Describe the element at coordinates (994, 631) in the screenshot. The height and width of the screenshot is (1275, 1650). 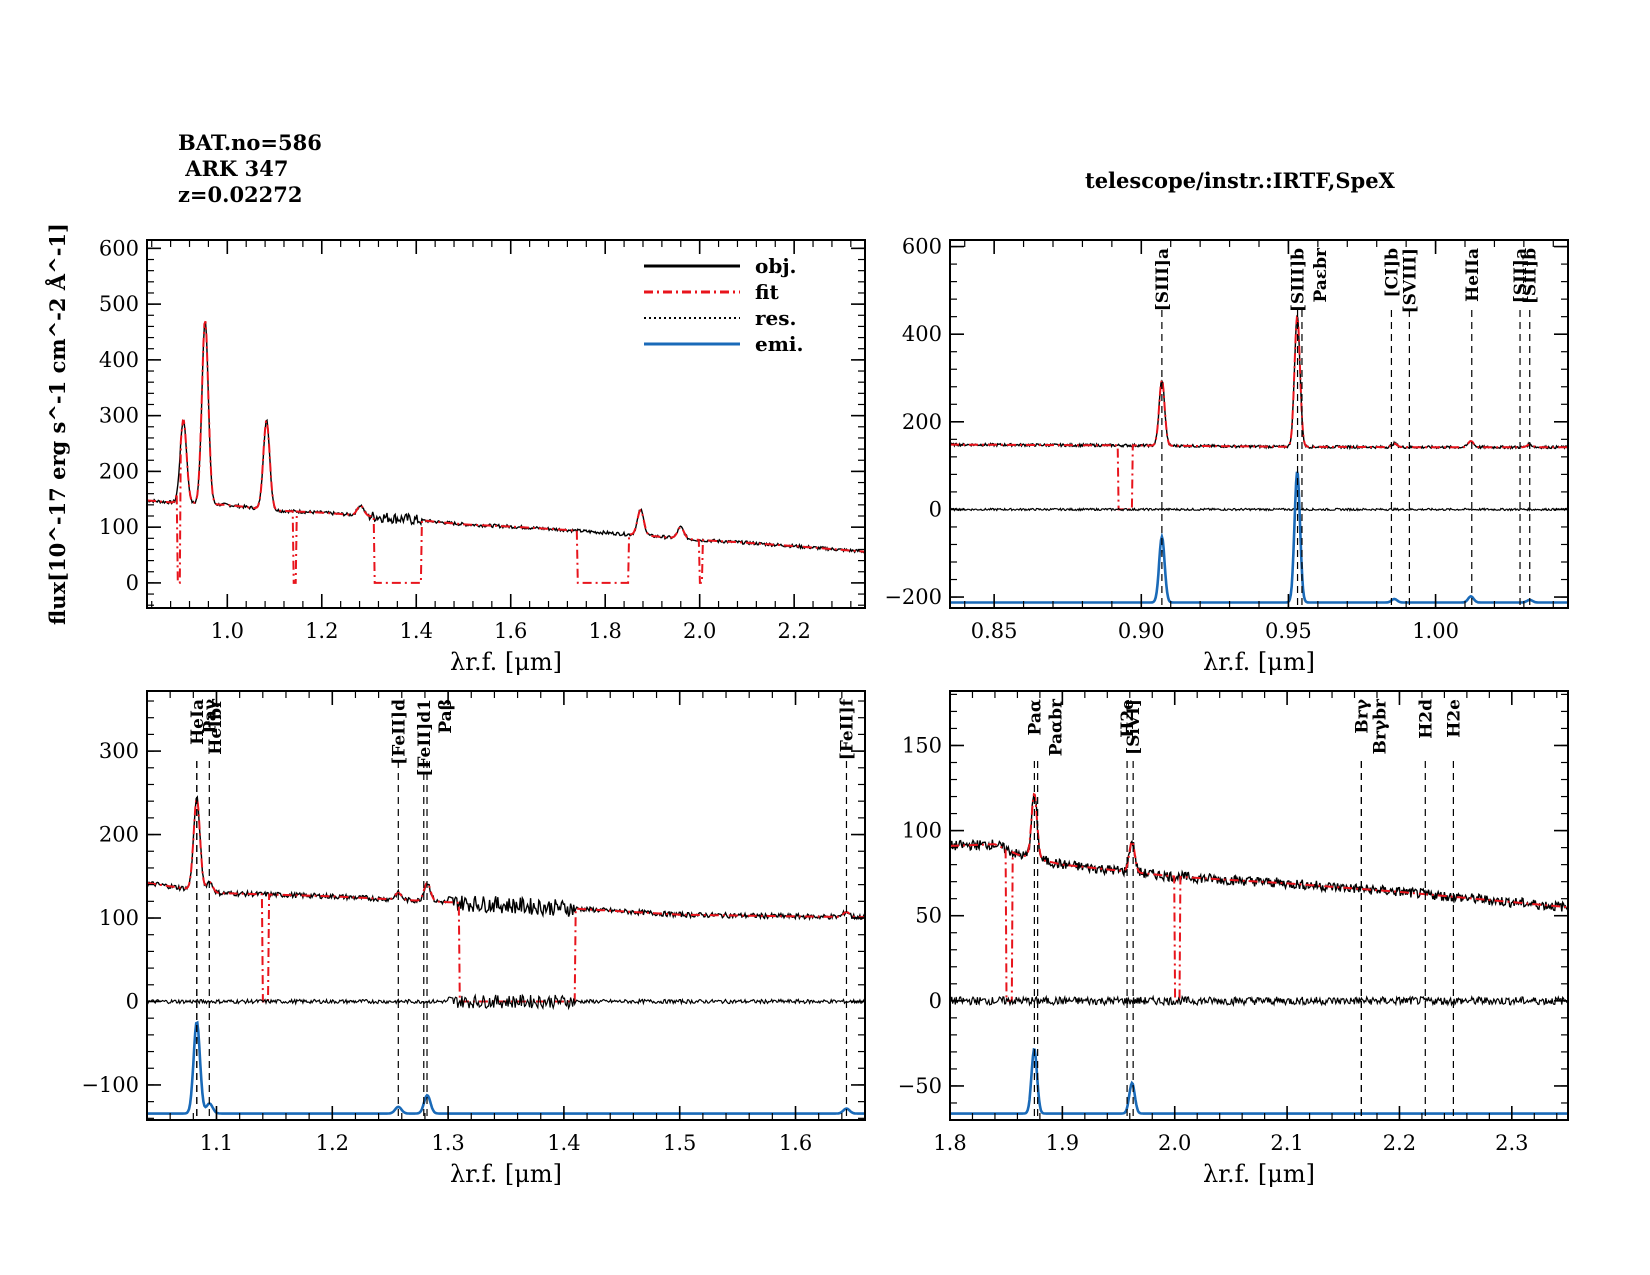
I see `x-tick-label: 0.85` at that location.